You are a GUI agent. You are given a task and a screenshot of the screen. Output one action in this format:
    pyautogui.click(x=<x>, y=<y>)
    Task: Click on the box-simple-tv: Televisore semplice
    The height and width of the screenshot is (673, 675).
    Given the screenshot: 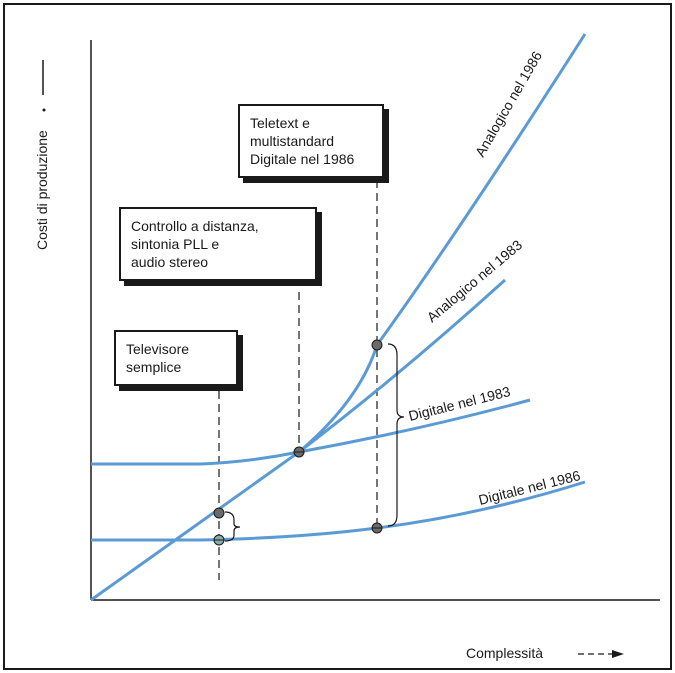 What is the action you would take?
    pyautogui.click(x=176, y=358)
    